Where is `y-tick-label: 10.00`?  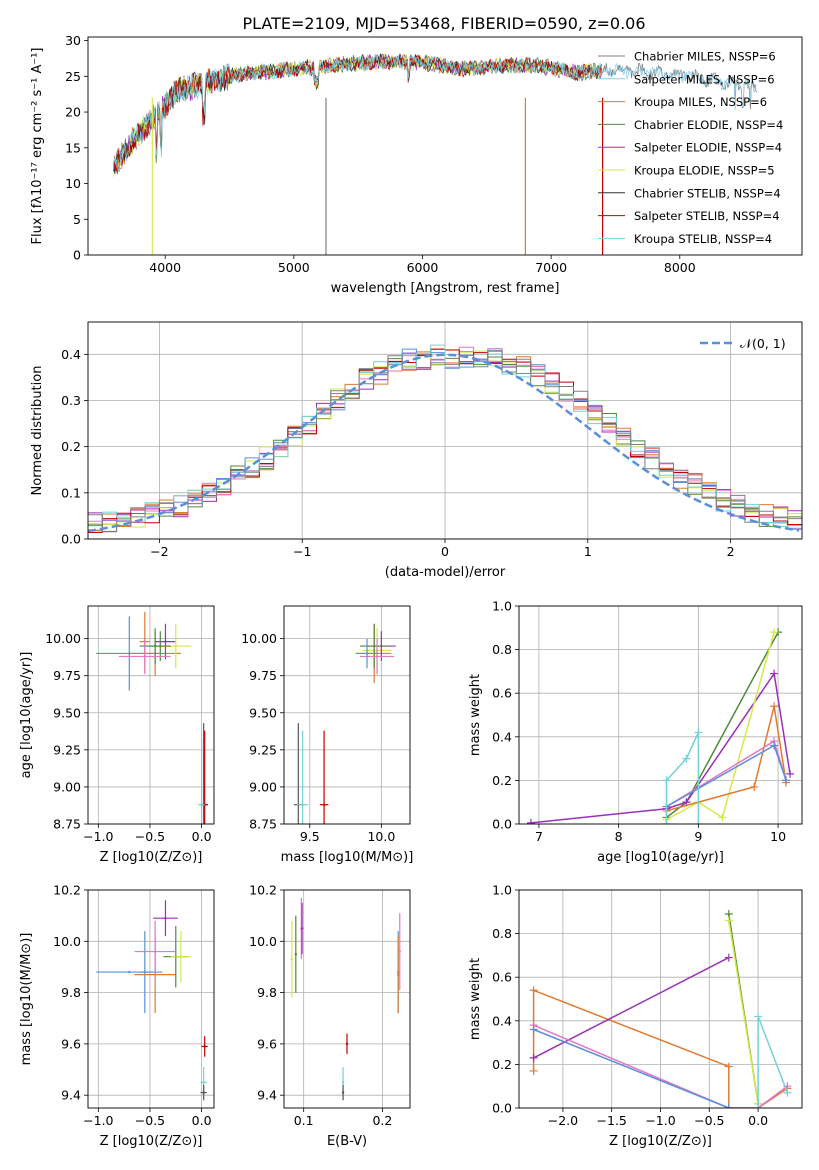
y-tick-label: 10.00 is located at coordinates (259, 638).